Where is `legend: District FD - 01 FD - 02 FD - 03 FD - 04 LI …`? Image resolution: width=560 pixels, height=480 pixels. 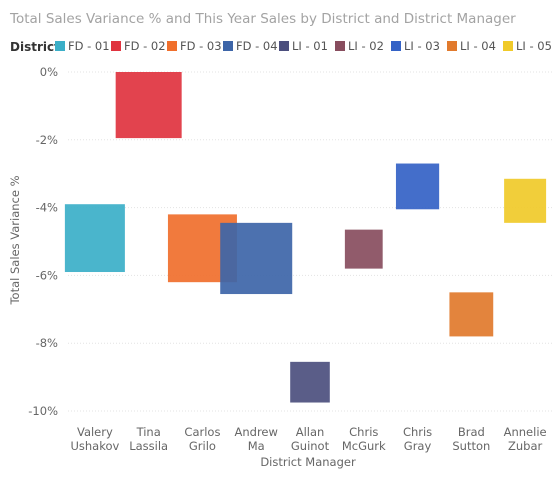
legend: District FD - 01 FD - 02 FD - 03 FD - 04 LI … is located at coordinates (281, 46).